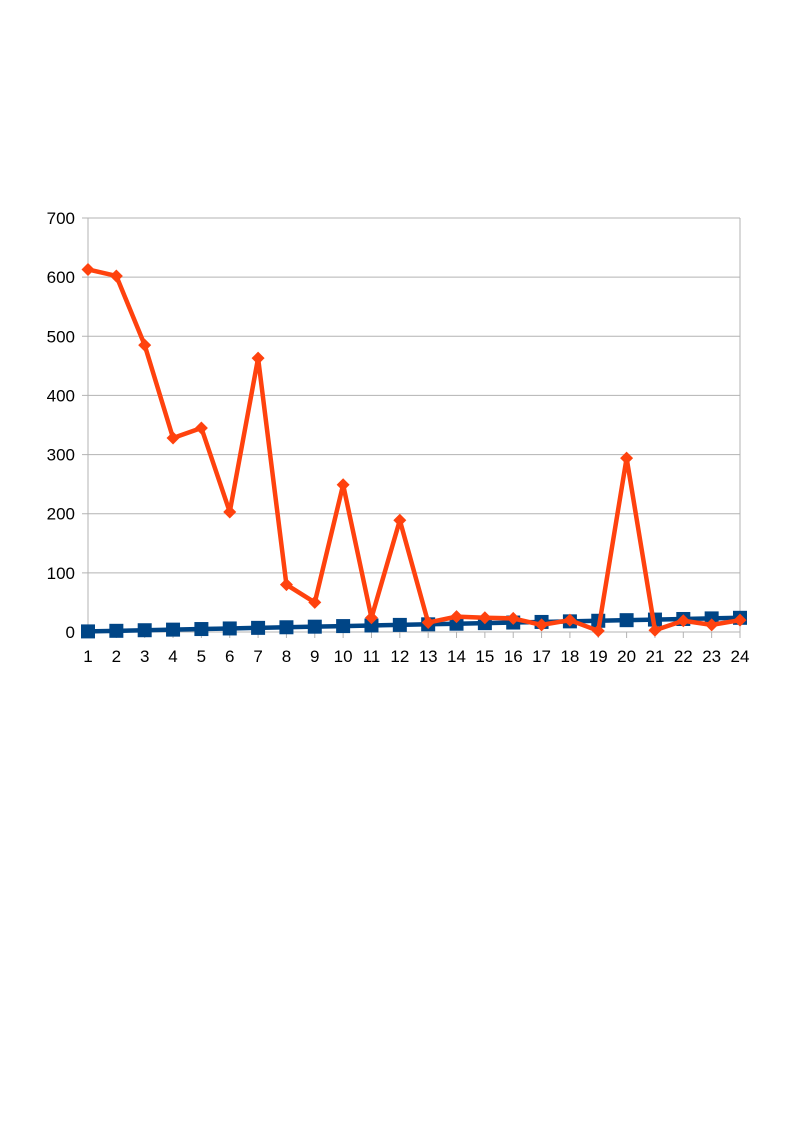 This screenshot has width=794, height=1123. What do you see at coordinates (314, 656) in the screenshot?
I see `x-tick-label: 9` at bounding box center [314, 656].